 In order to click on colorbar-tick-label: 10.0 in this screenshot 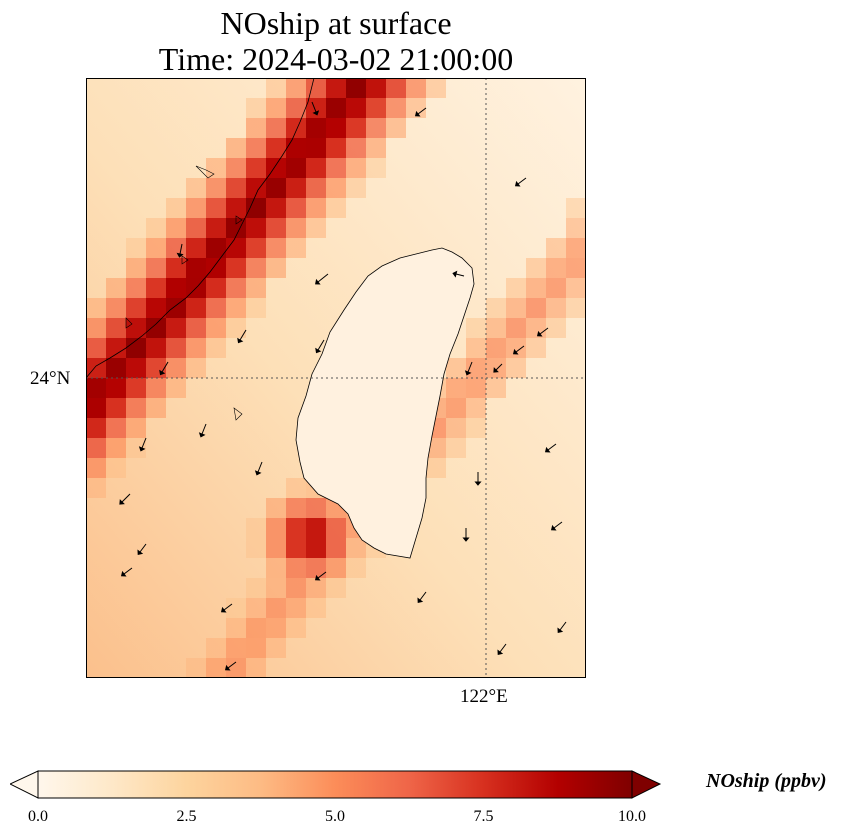, I will do `click(632, 816)`.